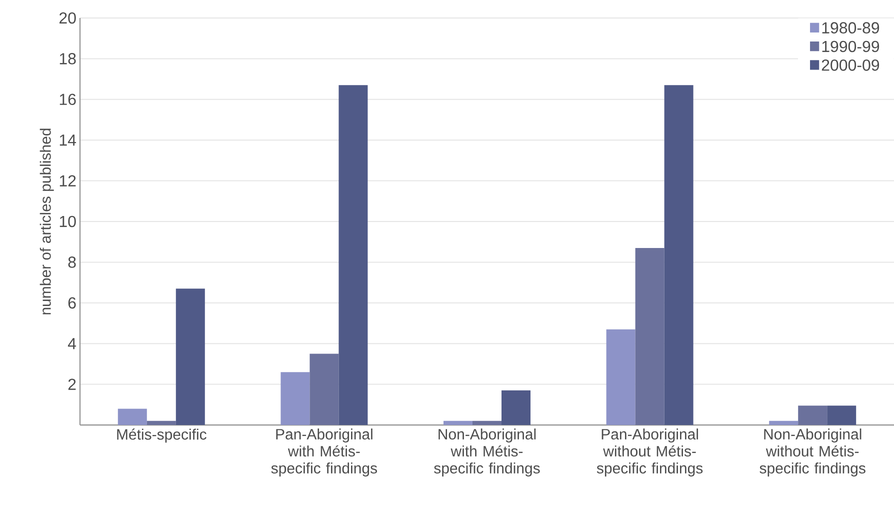 The width and height of the screenshot is (894, 514). I want to click on legend-label: 2000-09, so click(851, 65).